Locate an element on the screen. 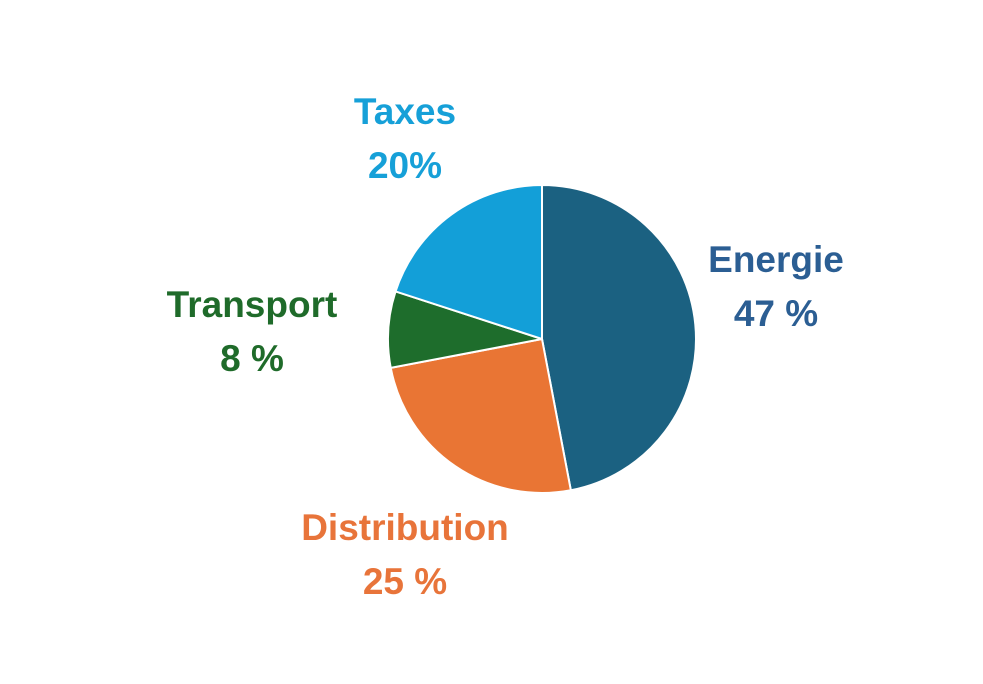  slice-label-energie: Energie is located at coordinates (776, 259).